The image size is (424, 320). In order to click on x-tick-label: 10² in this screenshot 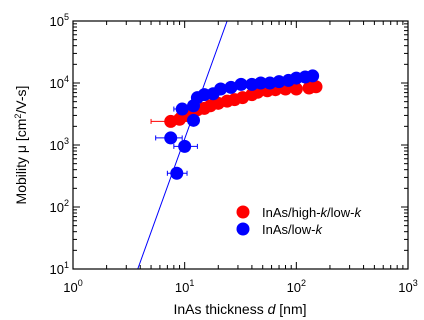, I will do `click(296, 286)`.